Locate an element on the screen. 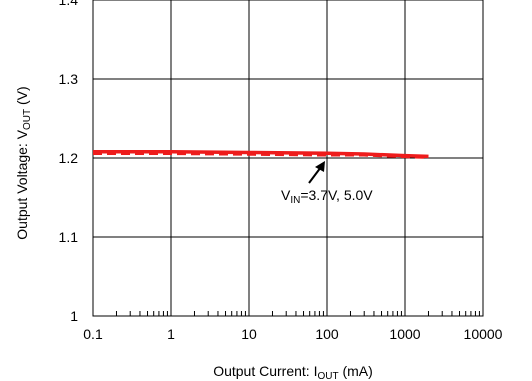 The width and height of the screenshot is (532, 381). x-tick-label: 1 is located at coordinates (171, 334).